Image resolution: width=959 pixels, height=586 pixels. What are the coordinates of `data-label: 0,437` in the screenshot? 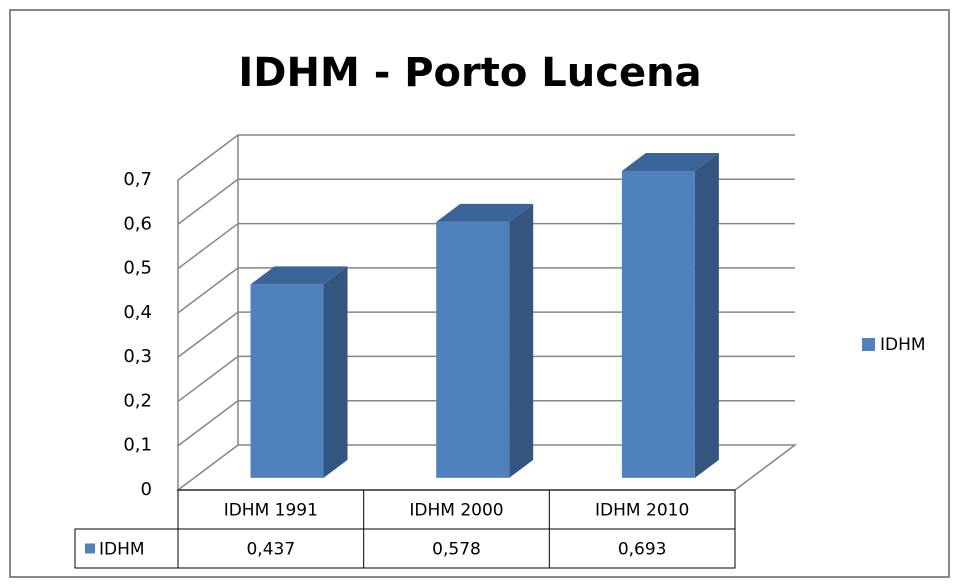 It's located at (270, 550).